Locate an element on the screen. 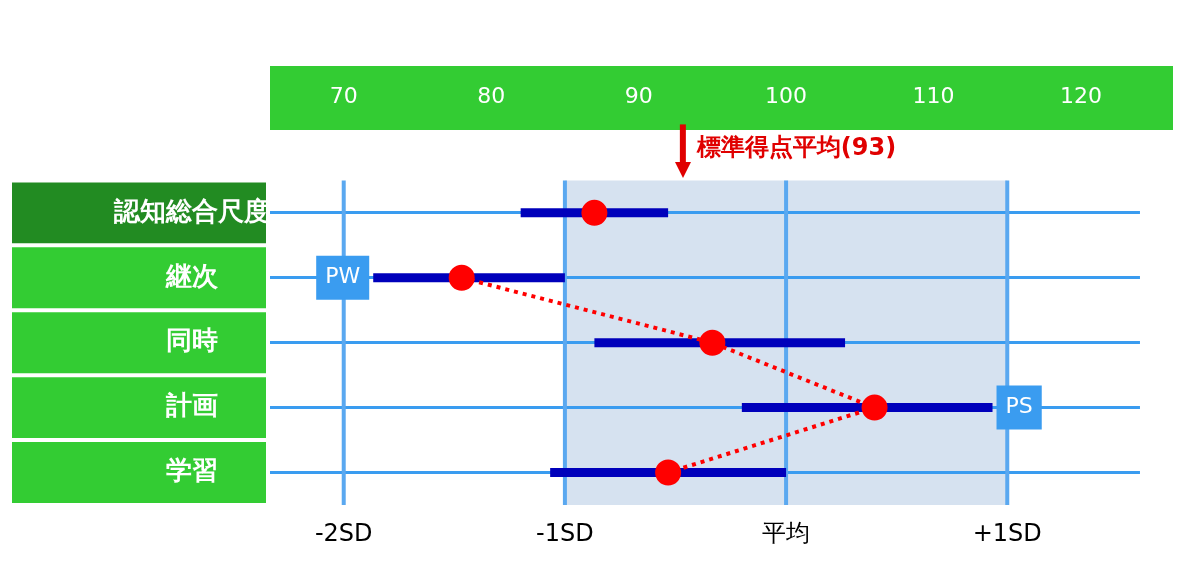 The image size is (1181, 573). x-tick-label: 100 is located at coordinates (786, 95).